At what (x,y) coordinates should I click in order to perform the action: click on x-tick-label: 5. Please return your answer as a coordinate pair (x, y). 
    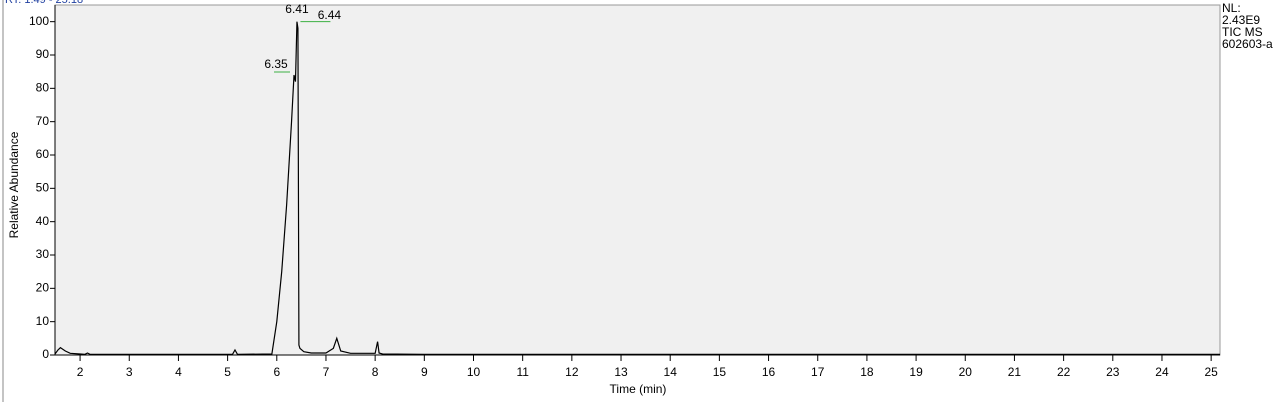
    Looking at the image, I should click on (227, 372).